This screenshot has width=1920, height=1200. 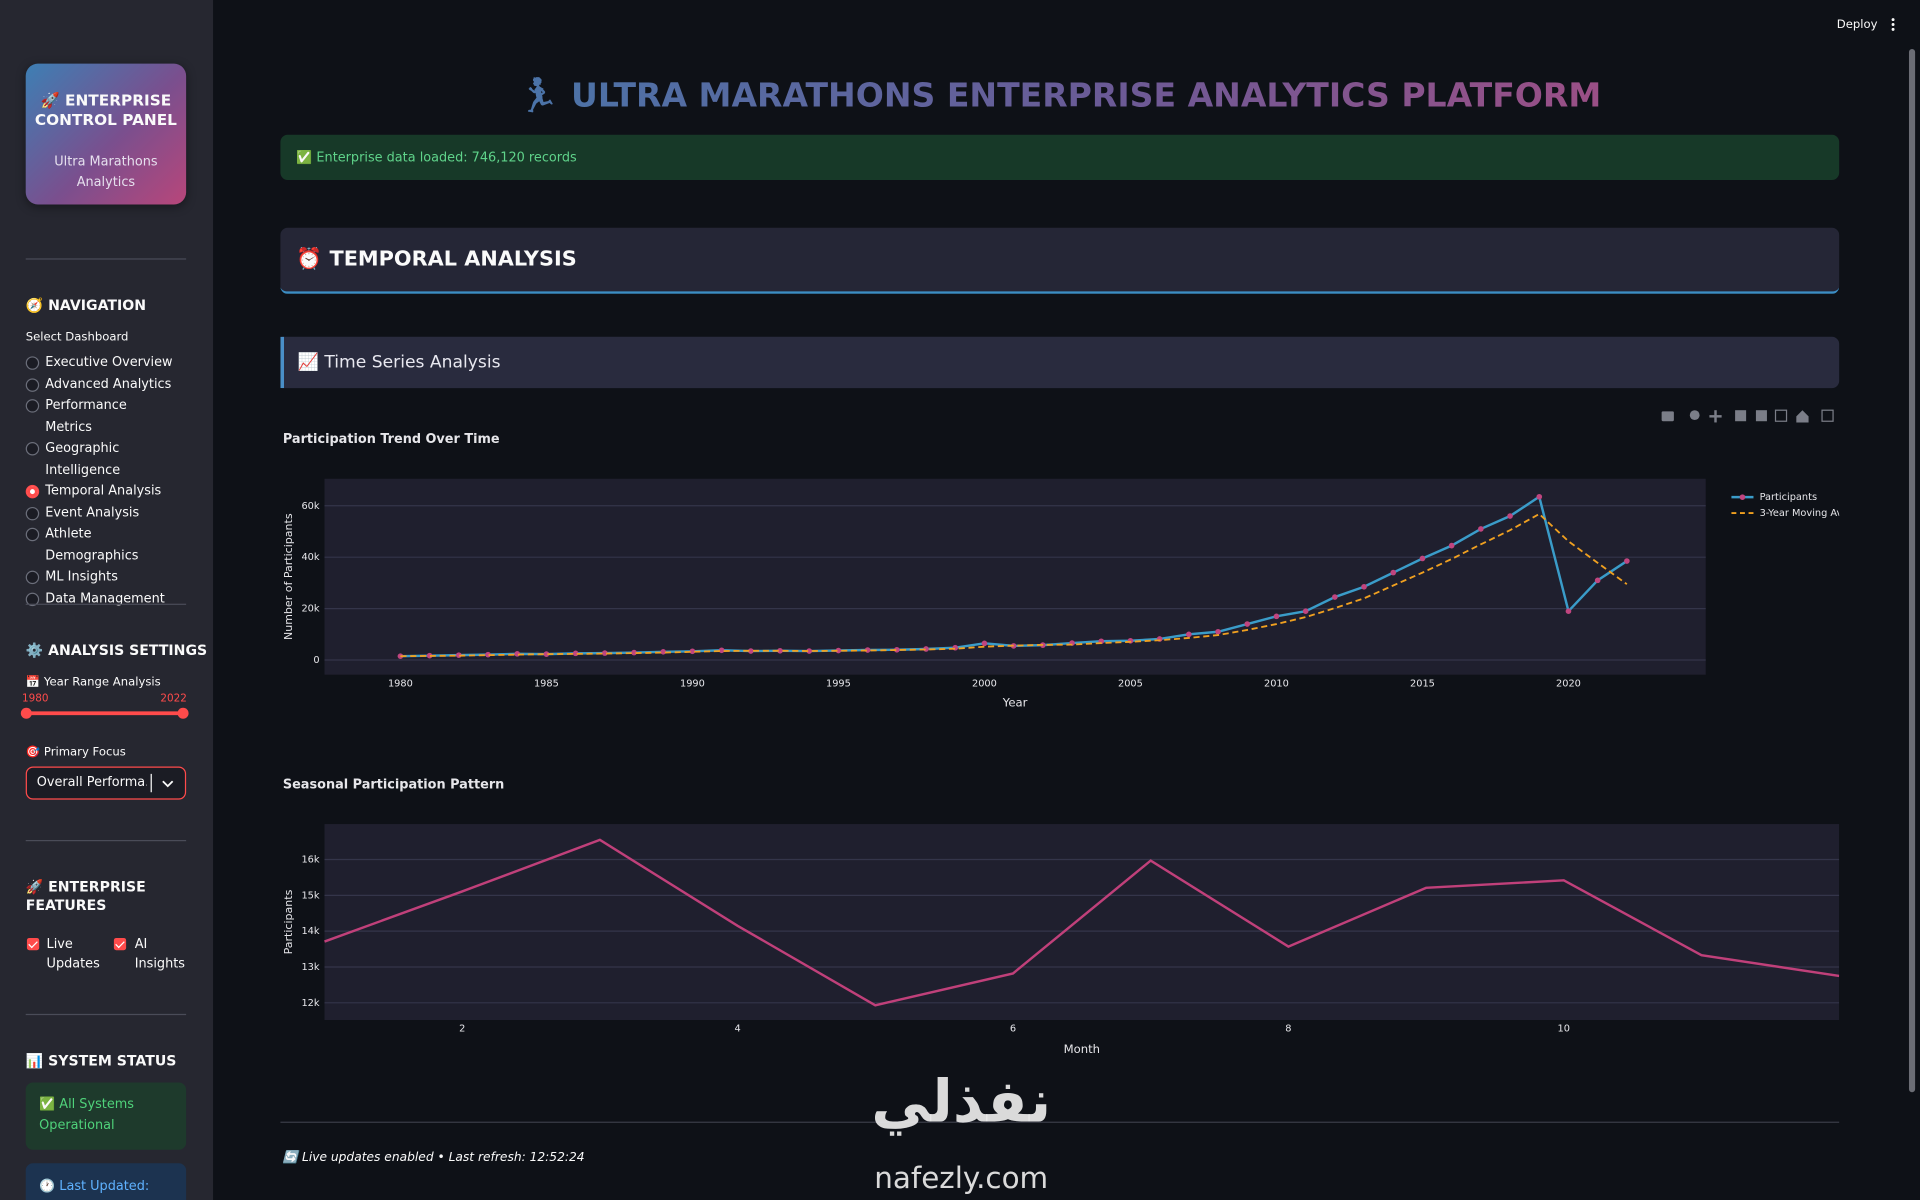 What do you see at coordinates (1060, 260) in the screenshot?
I see `section-header: ⏰ TEMPORAL ANALYSIS` at bounding box center [1060, 260].